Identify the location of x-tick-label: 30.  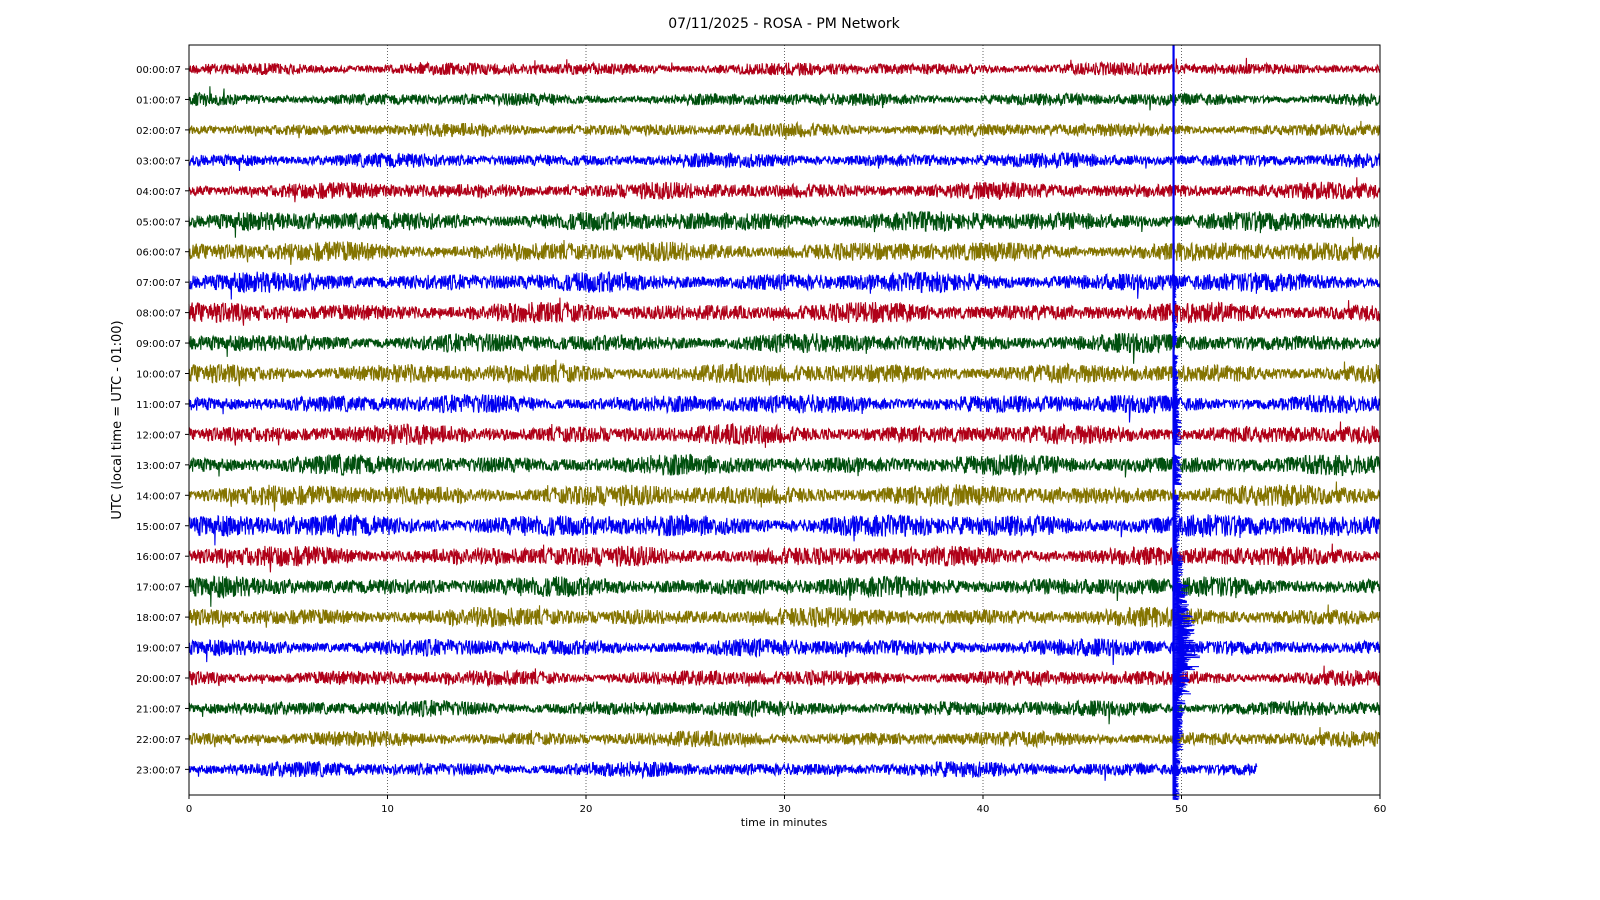
(784, 809).